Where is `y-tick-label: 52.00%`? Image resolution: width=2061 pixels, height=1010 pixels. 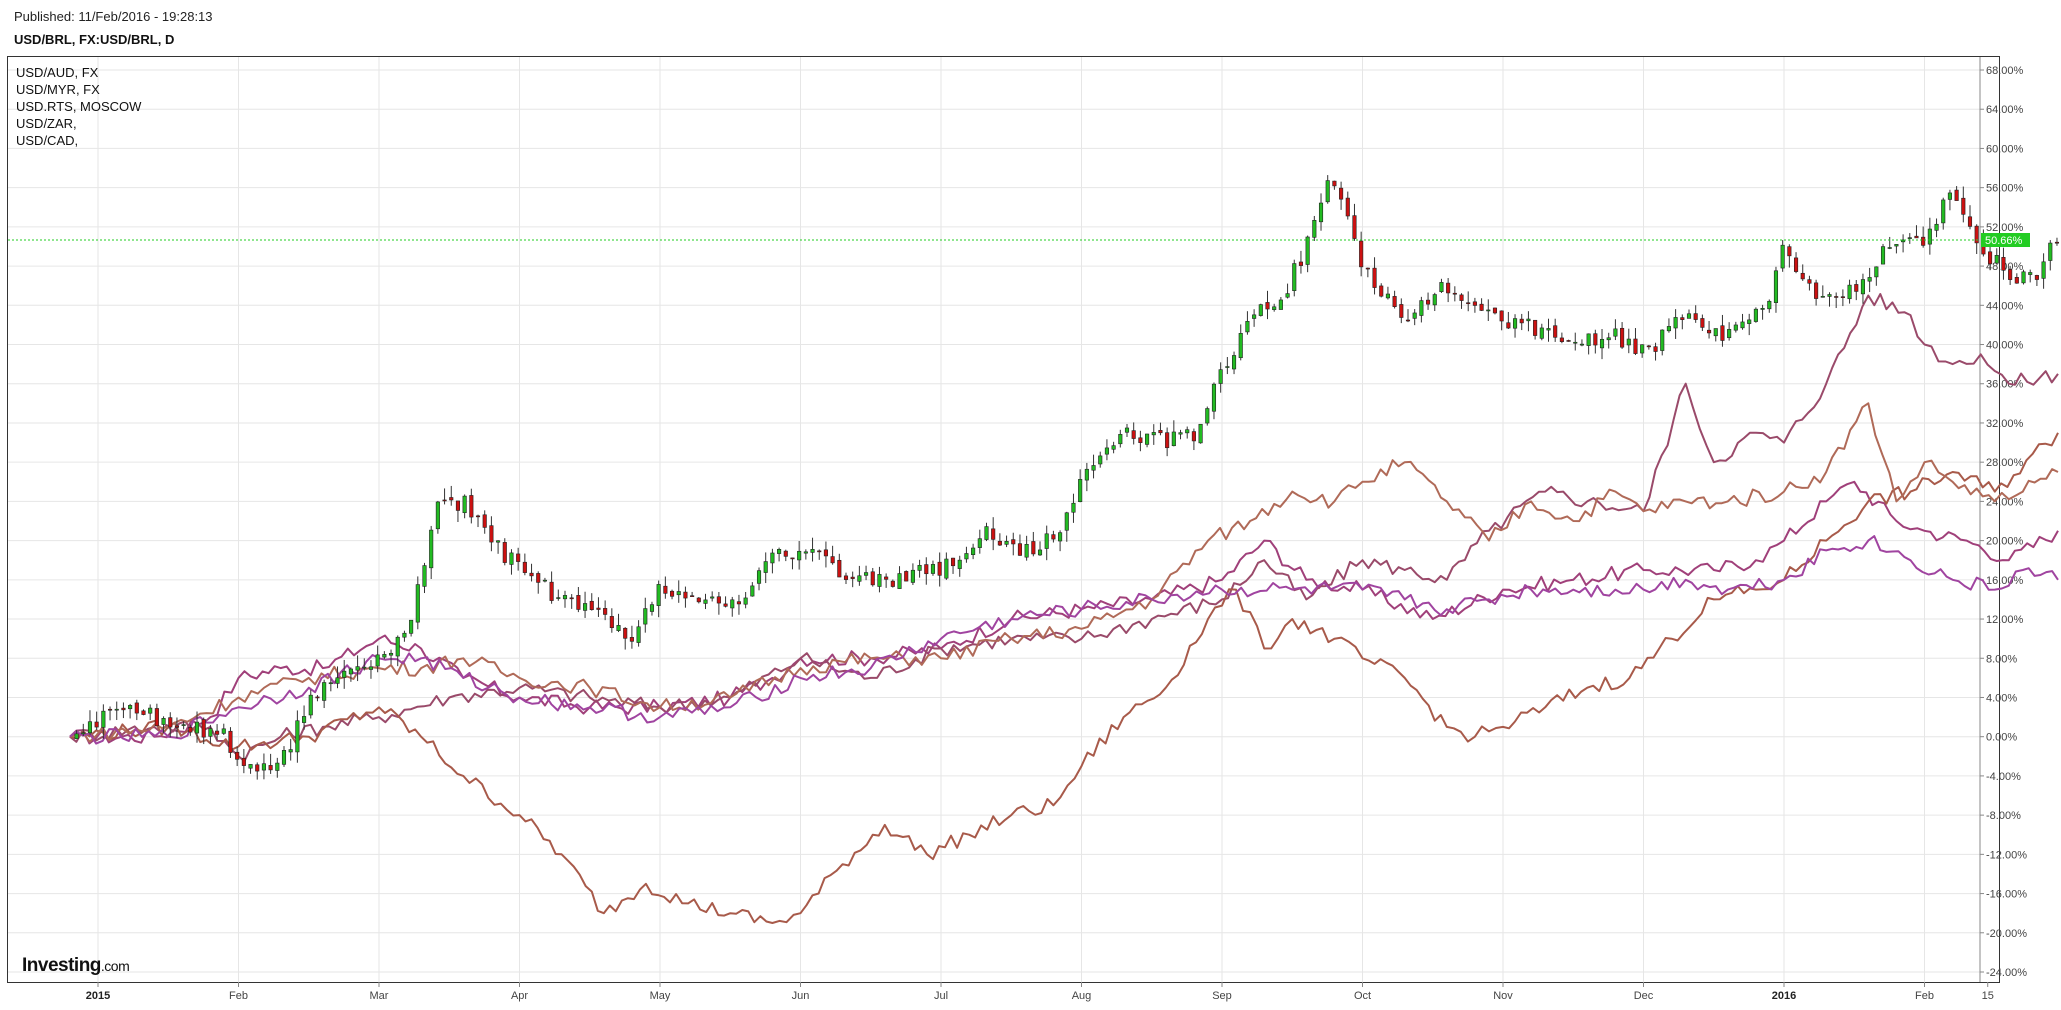 y-tick-label: 52.00% is located at coordinates (2005, 228).